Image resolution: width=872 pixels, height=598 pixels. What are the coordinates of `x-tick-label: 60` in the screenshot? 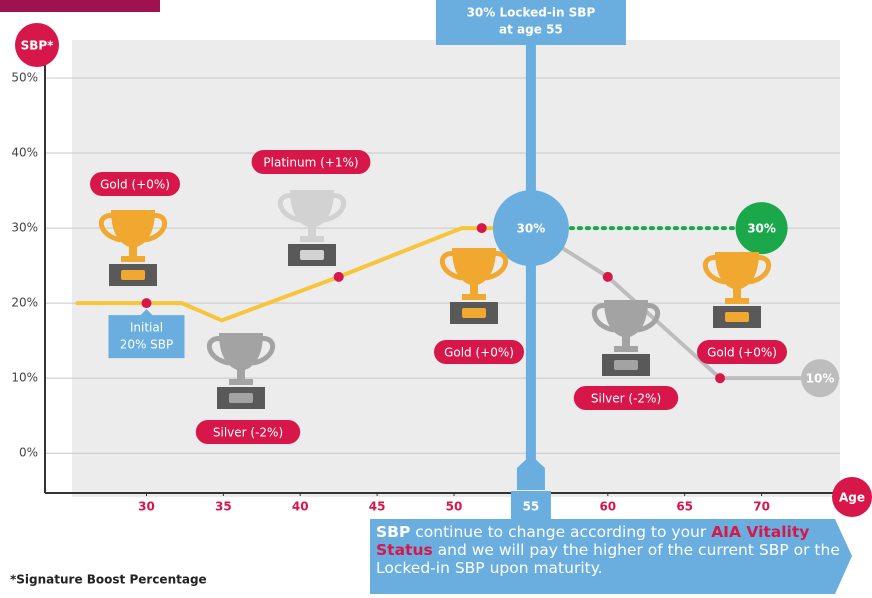 It's located at (607, 507).